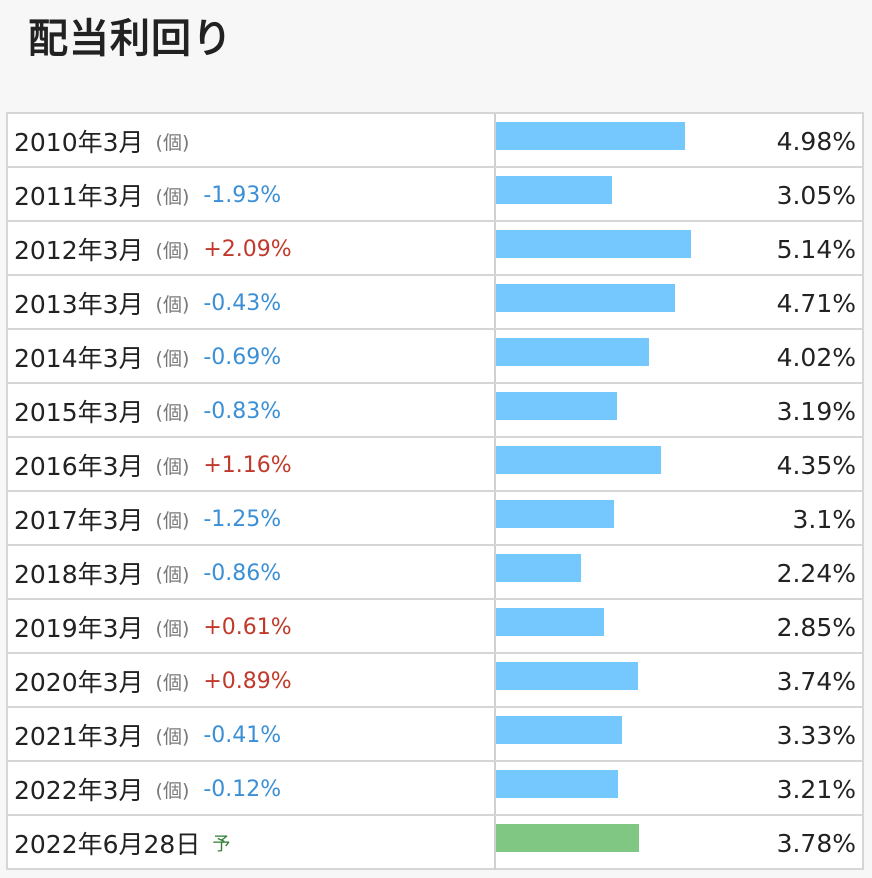 The width and height of the screenshot is (872, 878). What do you see at coordinates (816, 573) in the screenshot?
I see `value-label: 2.24%` at bounding box center [816, 573].